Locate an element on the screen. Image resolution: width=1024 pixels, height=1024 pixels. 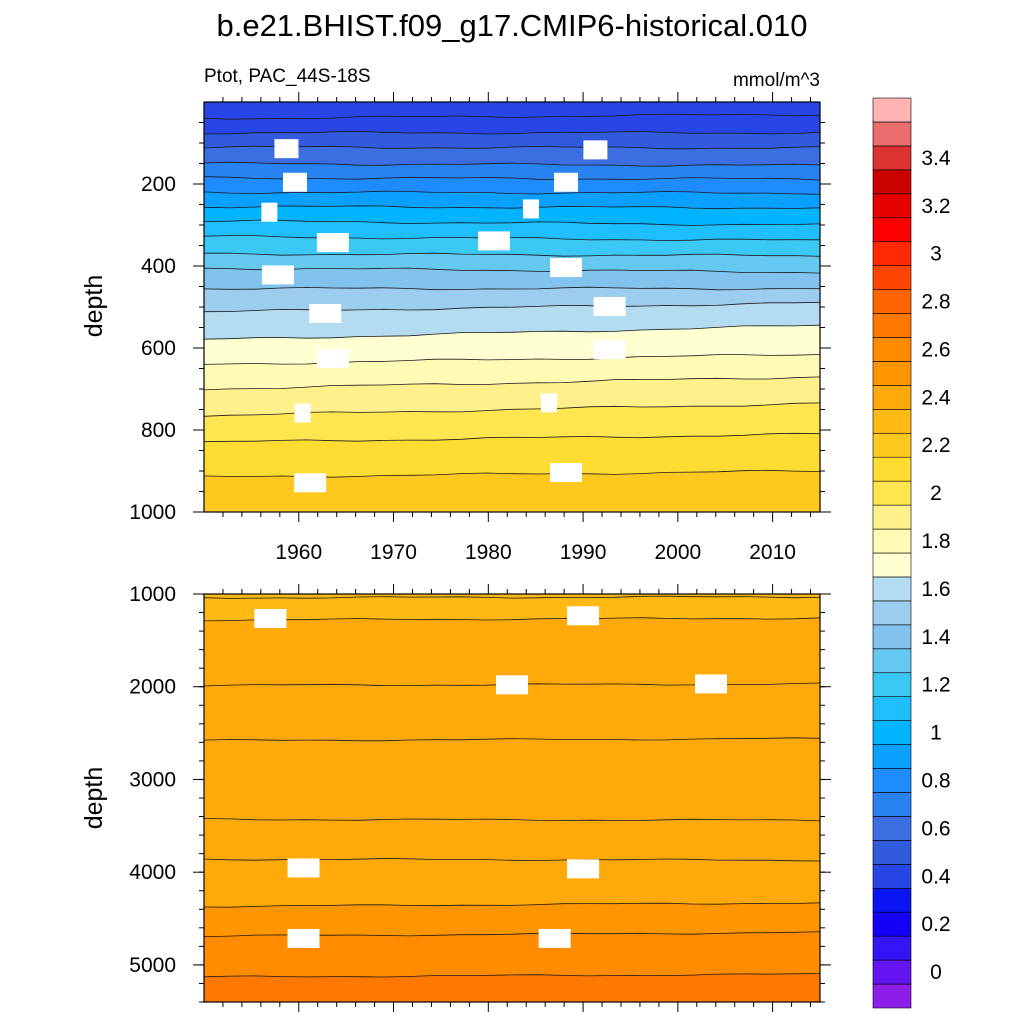
colorbar-label: 2.6 is located at coordinates (935, 349).